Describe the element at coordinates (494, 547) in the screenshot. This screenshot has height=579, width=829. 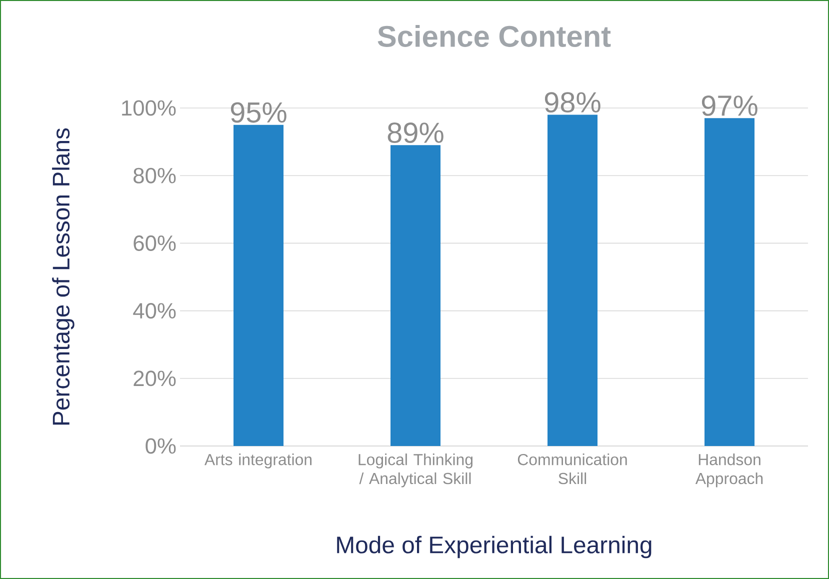
I see `x-axis-title: Mode of Experiential Learning` at that location.